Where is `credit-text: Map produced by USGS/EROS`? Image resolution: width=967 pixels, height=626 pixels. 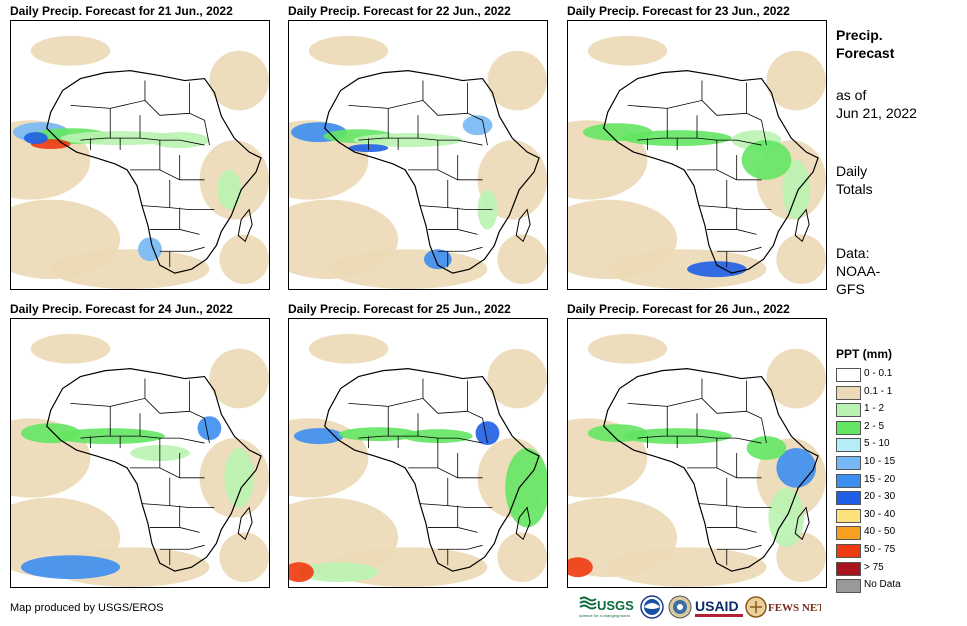
credit-text: Map produced by USGS/EROS is located at coordinates (87, 608).